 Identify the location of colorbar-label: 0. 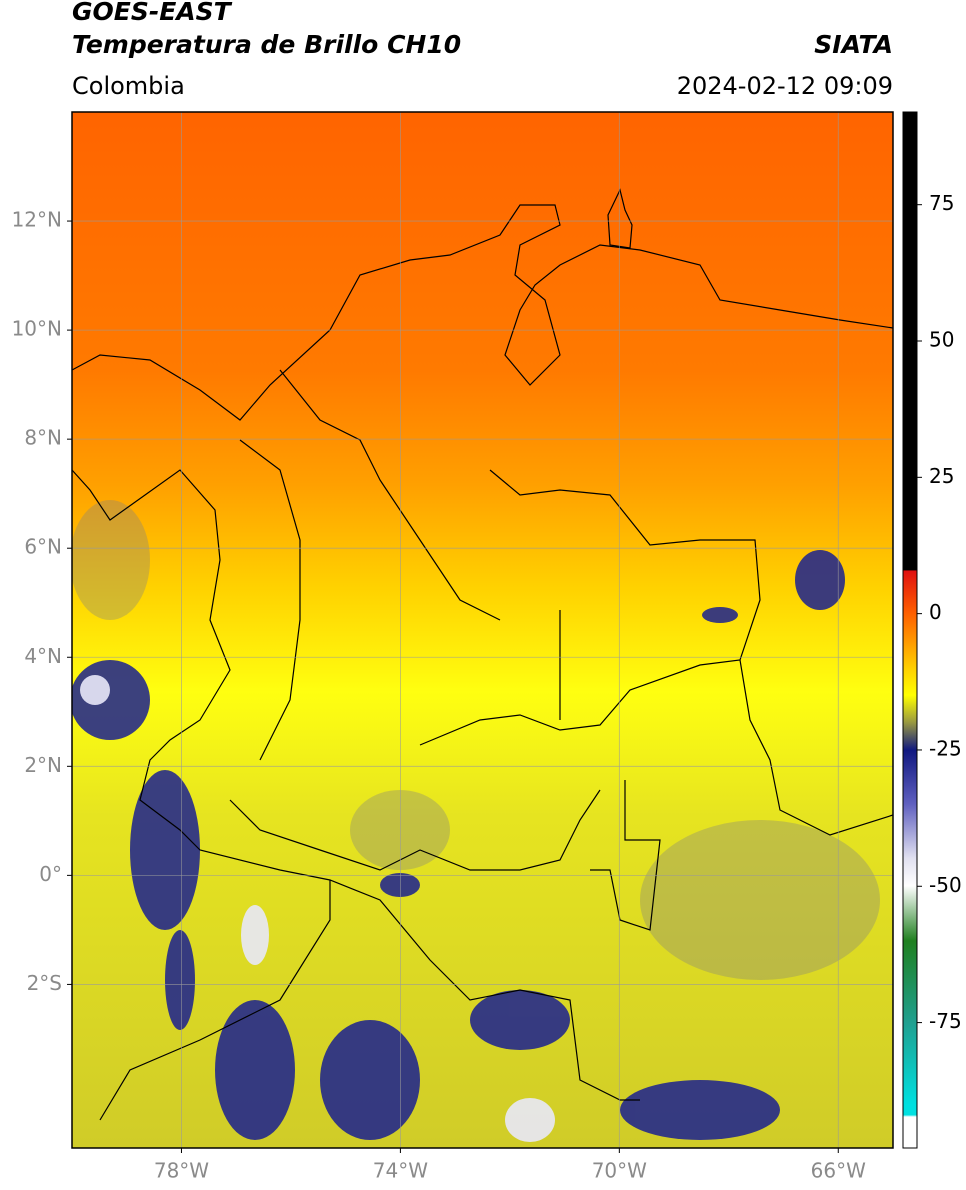
(935, 612).